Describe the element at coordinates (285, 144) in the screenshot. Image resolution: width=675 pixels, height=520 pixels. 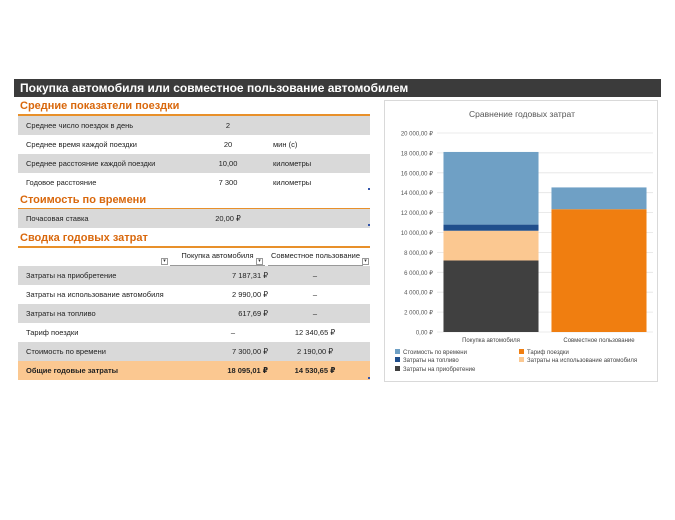
I see `row-unit: мин (с)` at that location.